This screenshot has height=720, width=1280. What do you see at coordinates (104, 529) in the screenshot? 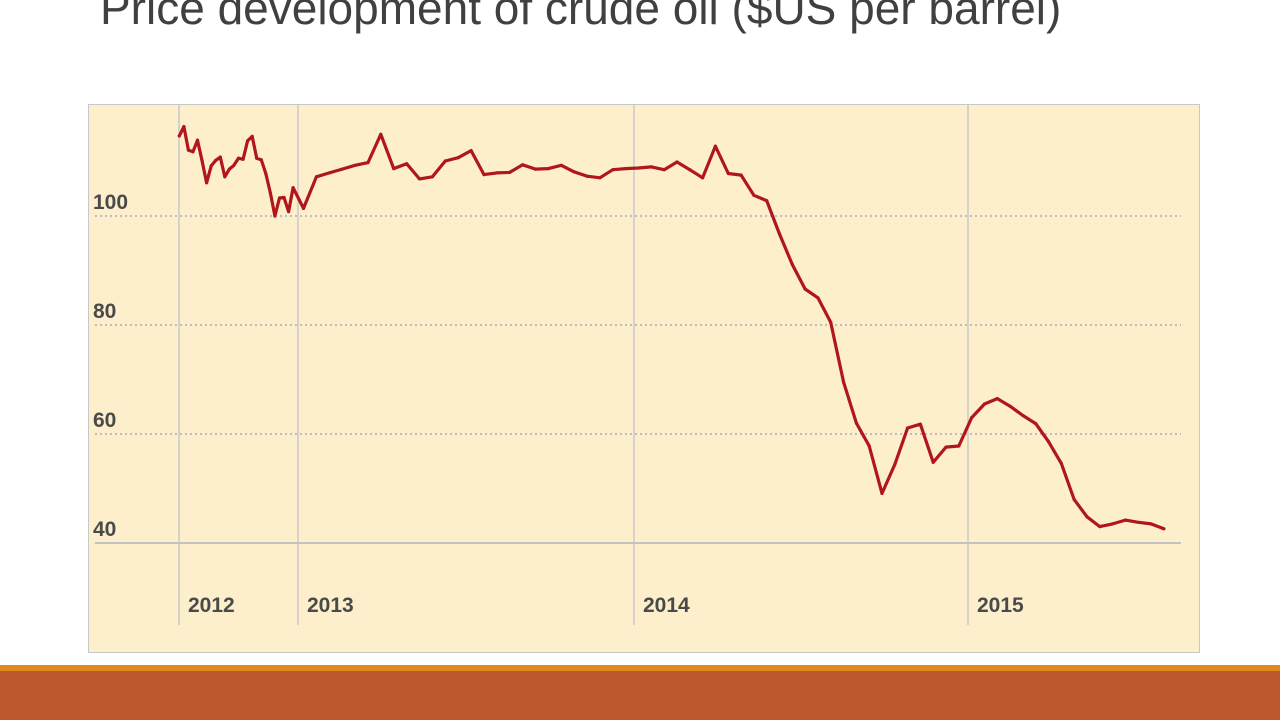
I see `y-tick-label-40: 40` at bounding box center [104, 529].